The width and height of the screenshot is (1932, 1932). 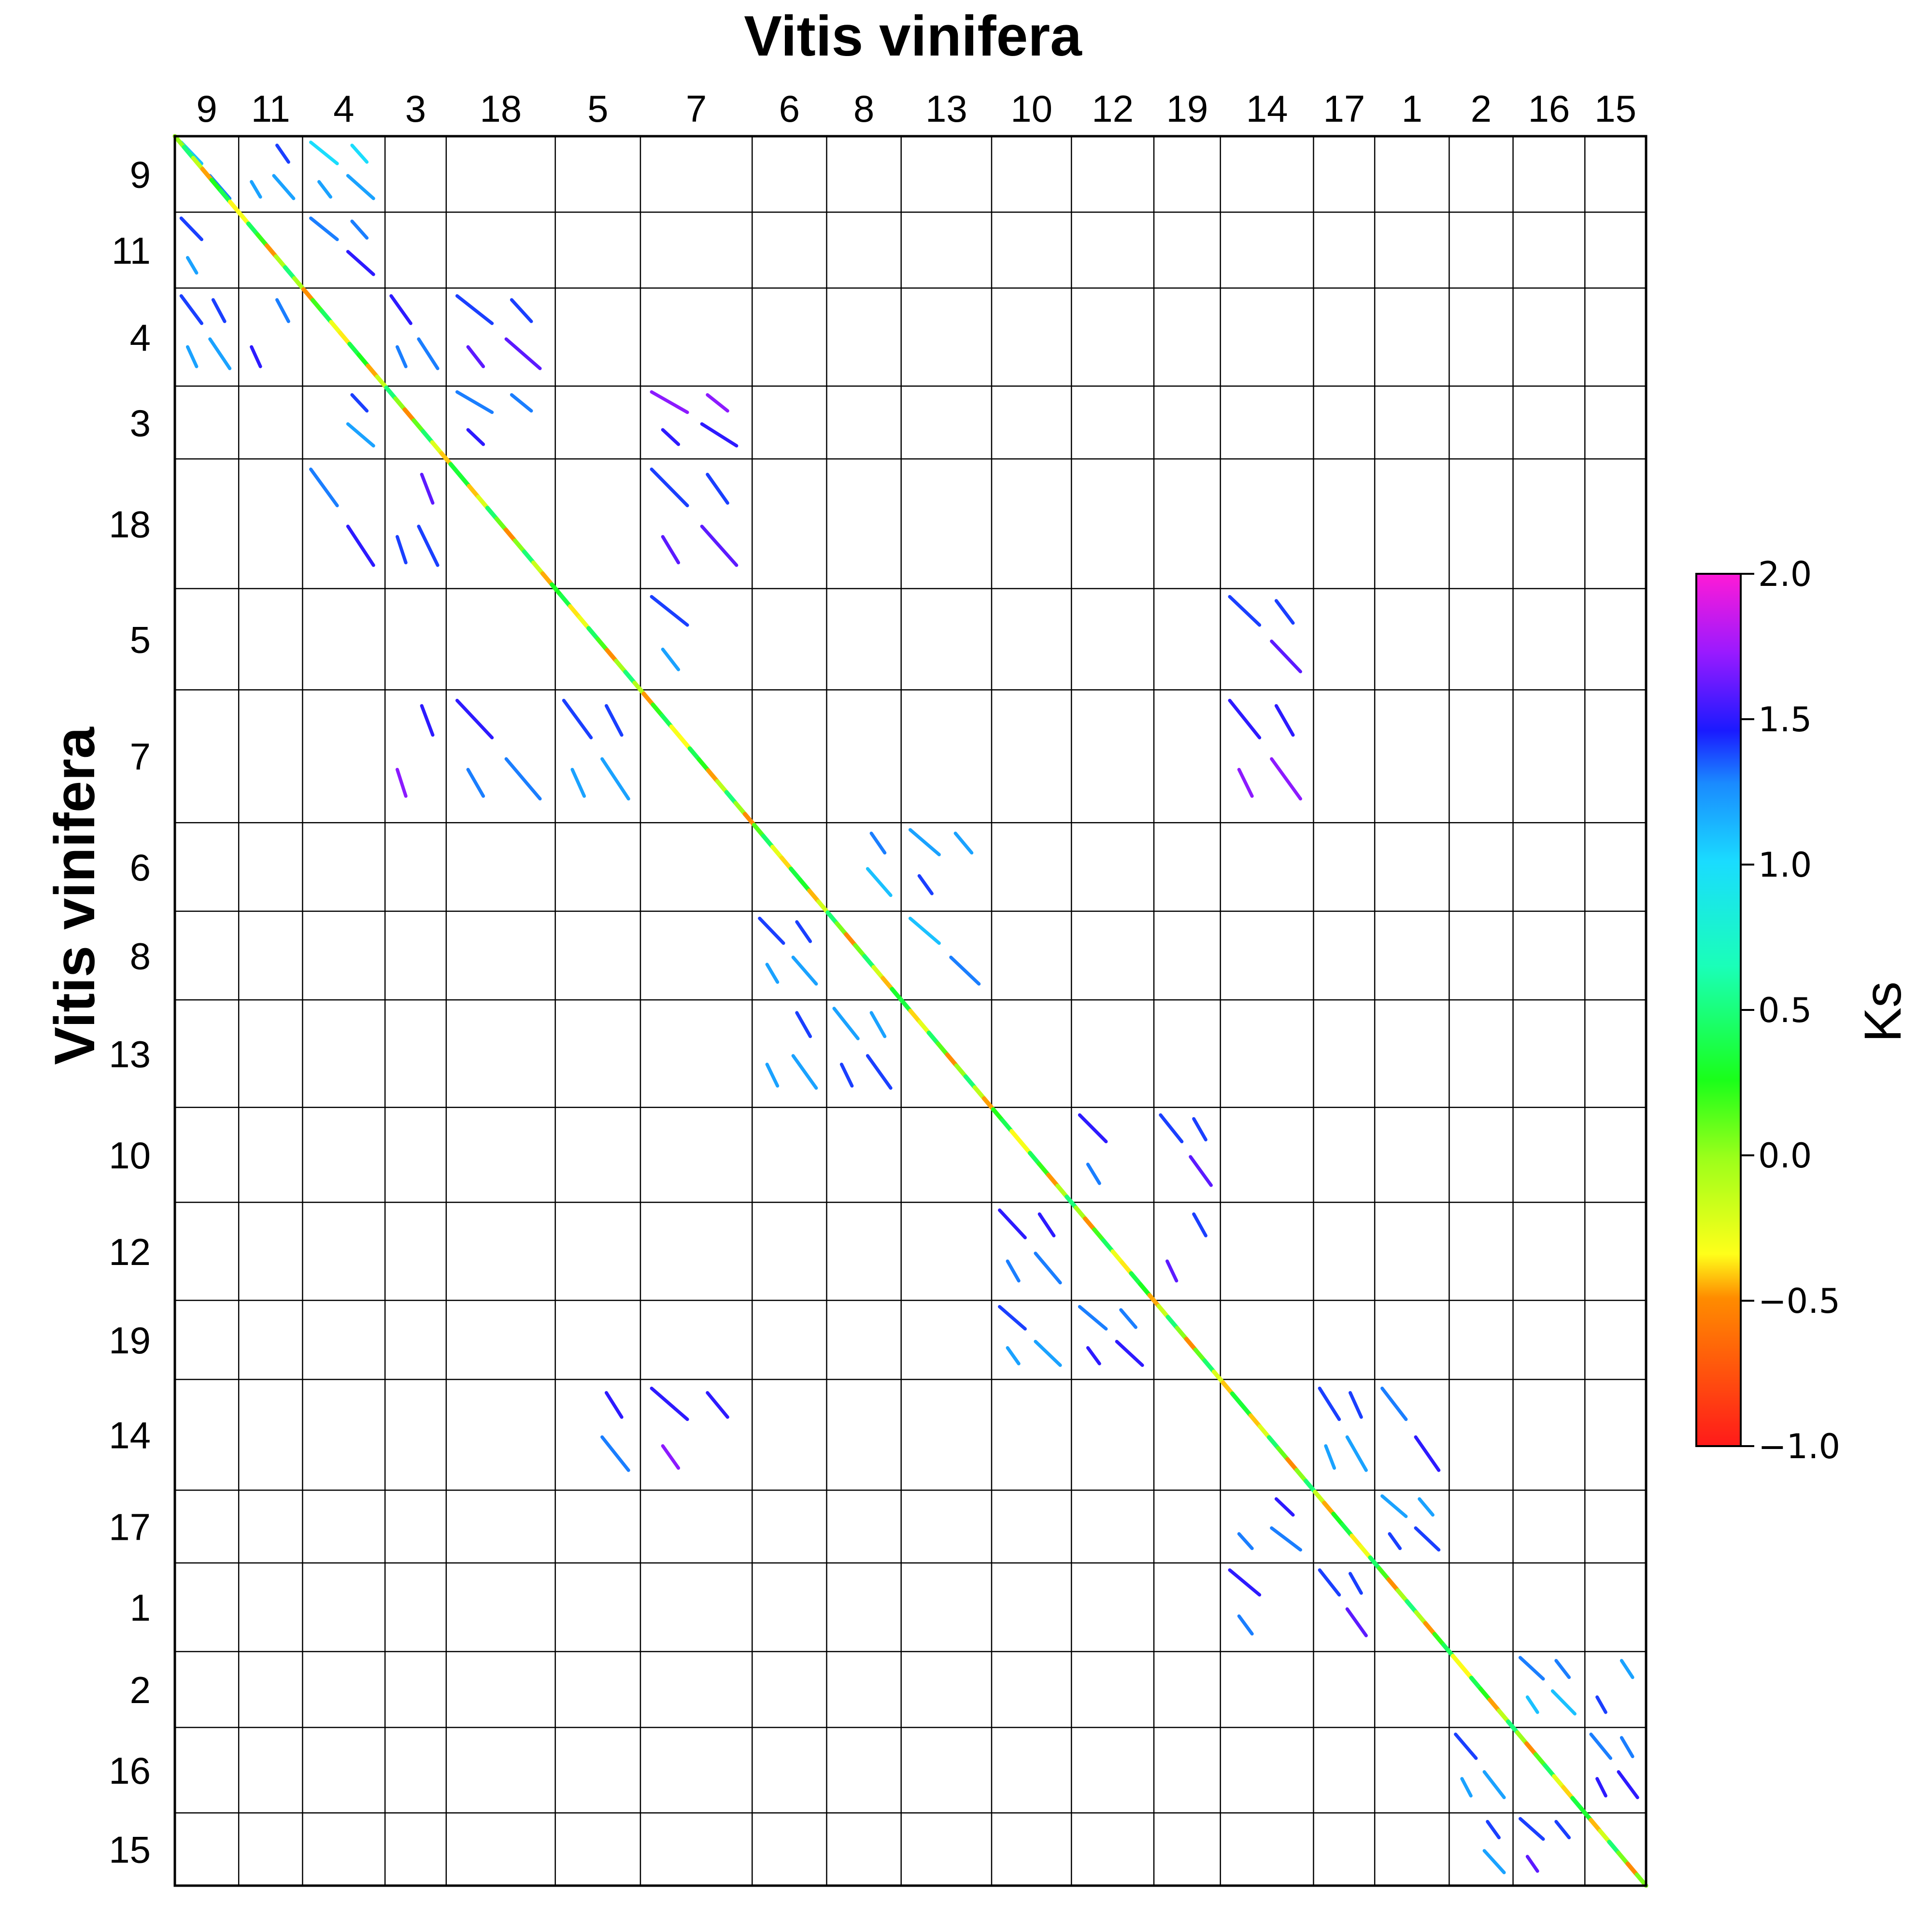 I want to click on x-tick-label: 18, so click(x=501, y=108).